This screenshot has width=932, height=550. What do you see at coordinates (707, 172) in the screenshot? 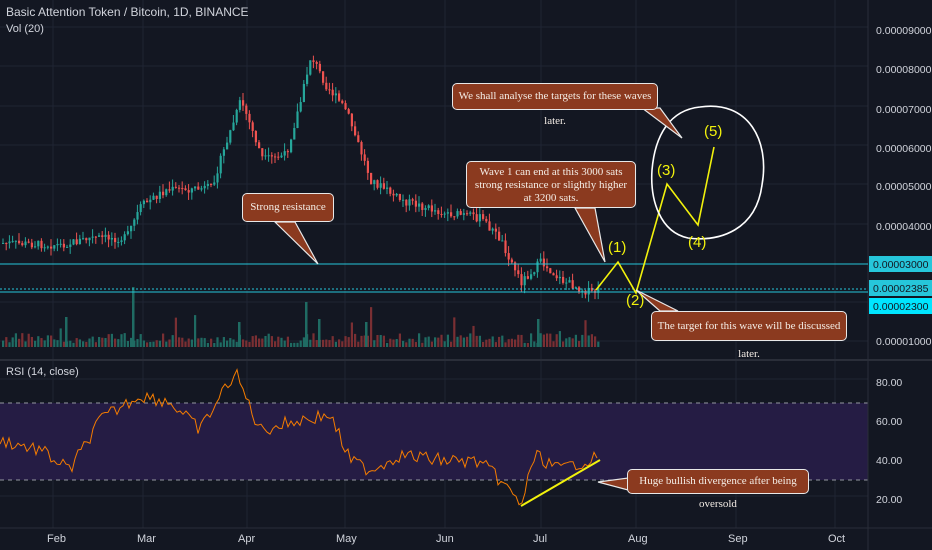
I see `target-circle` at bounding box center [707, 172].